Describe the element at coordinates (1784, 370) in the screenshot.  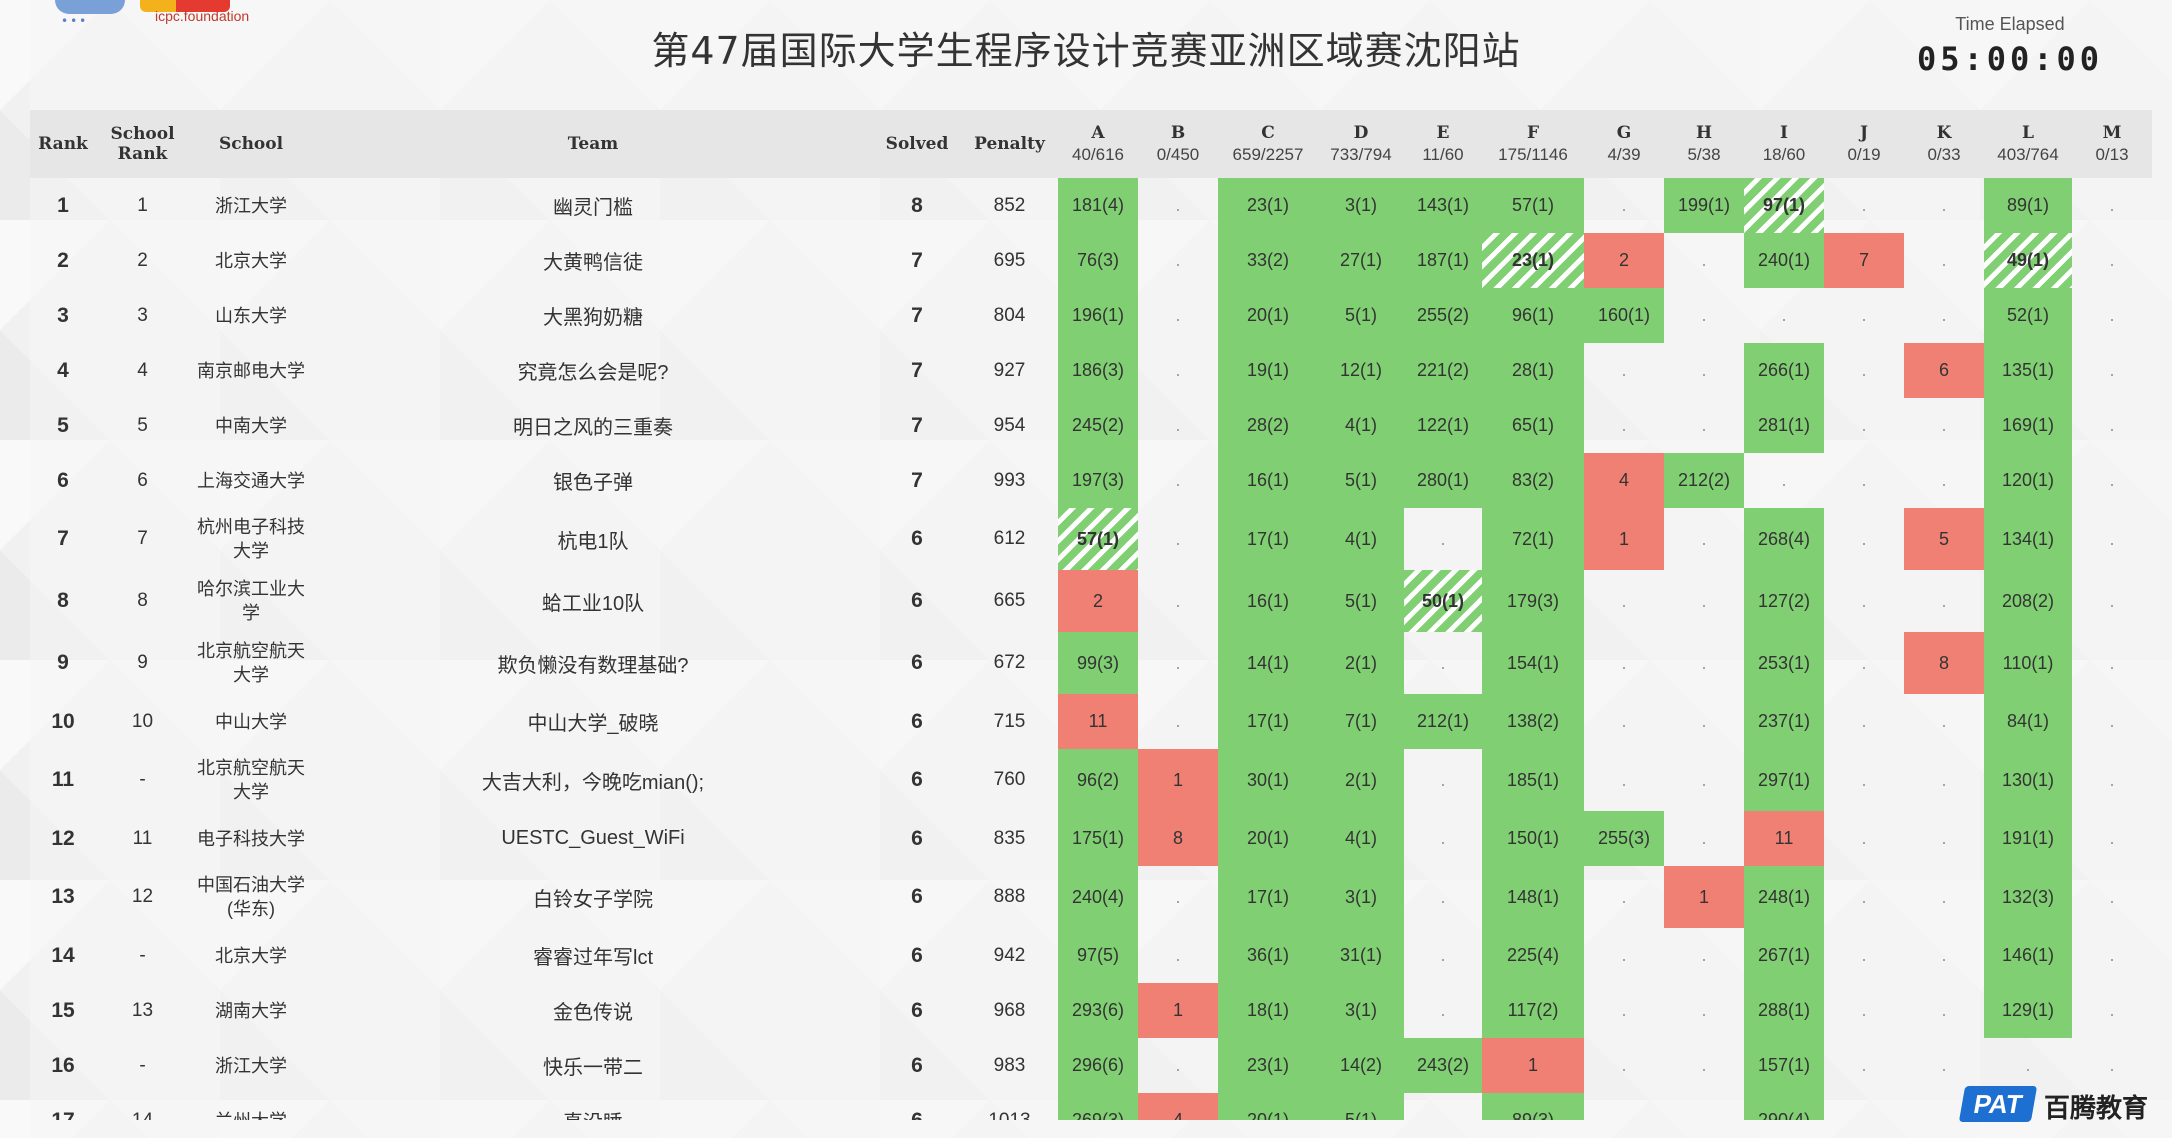
I see `problem-cell-i: 266(1)` at that location.